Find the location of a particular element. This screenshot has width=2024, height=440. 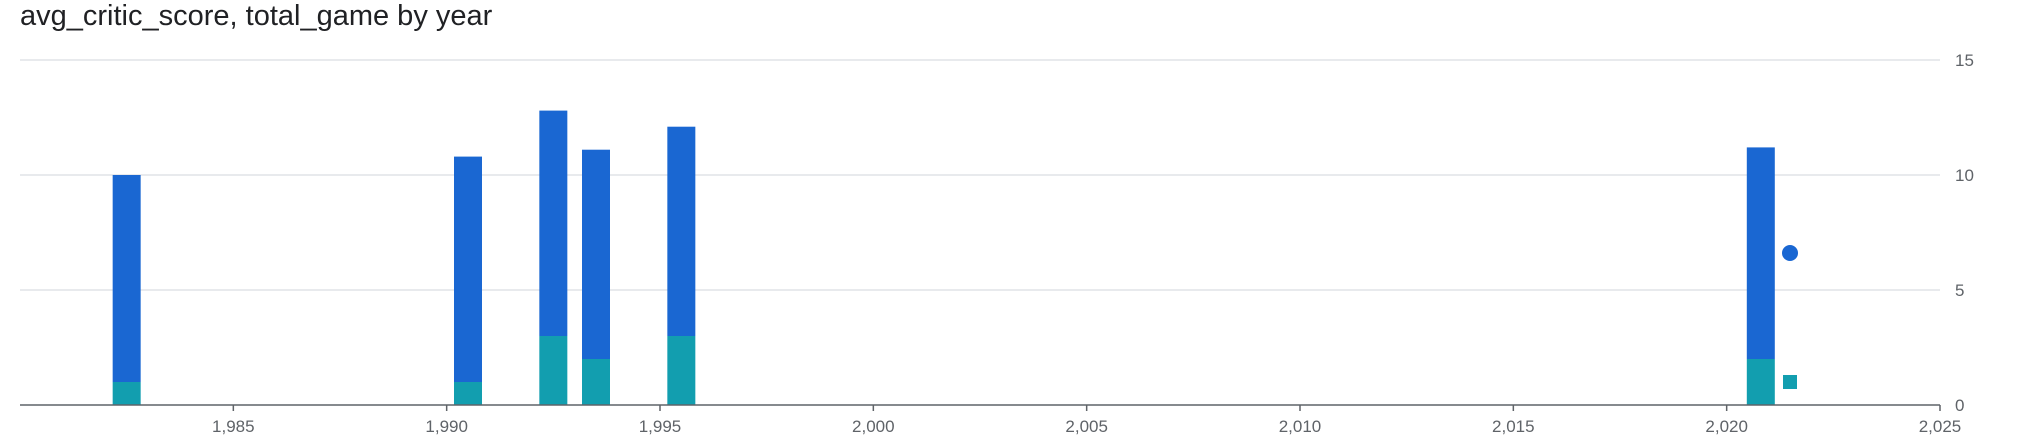

y-tick-label: 15 is located at coordinates (1964, 60).